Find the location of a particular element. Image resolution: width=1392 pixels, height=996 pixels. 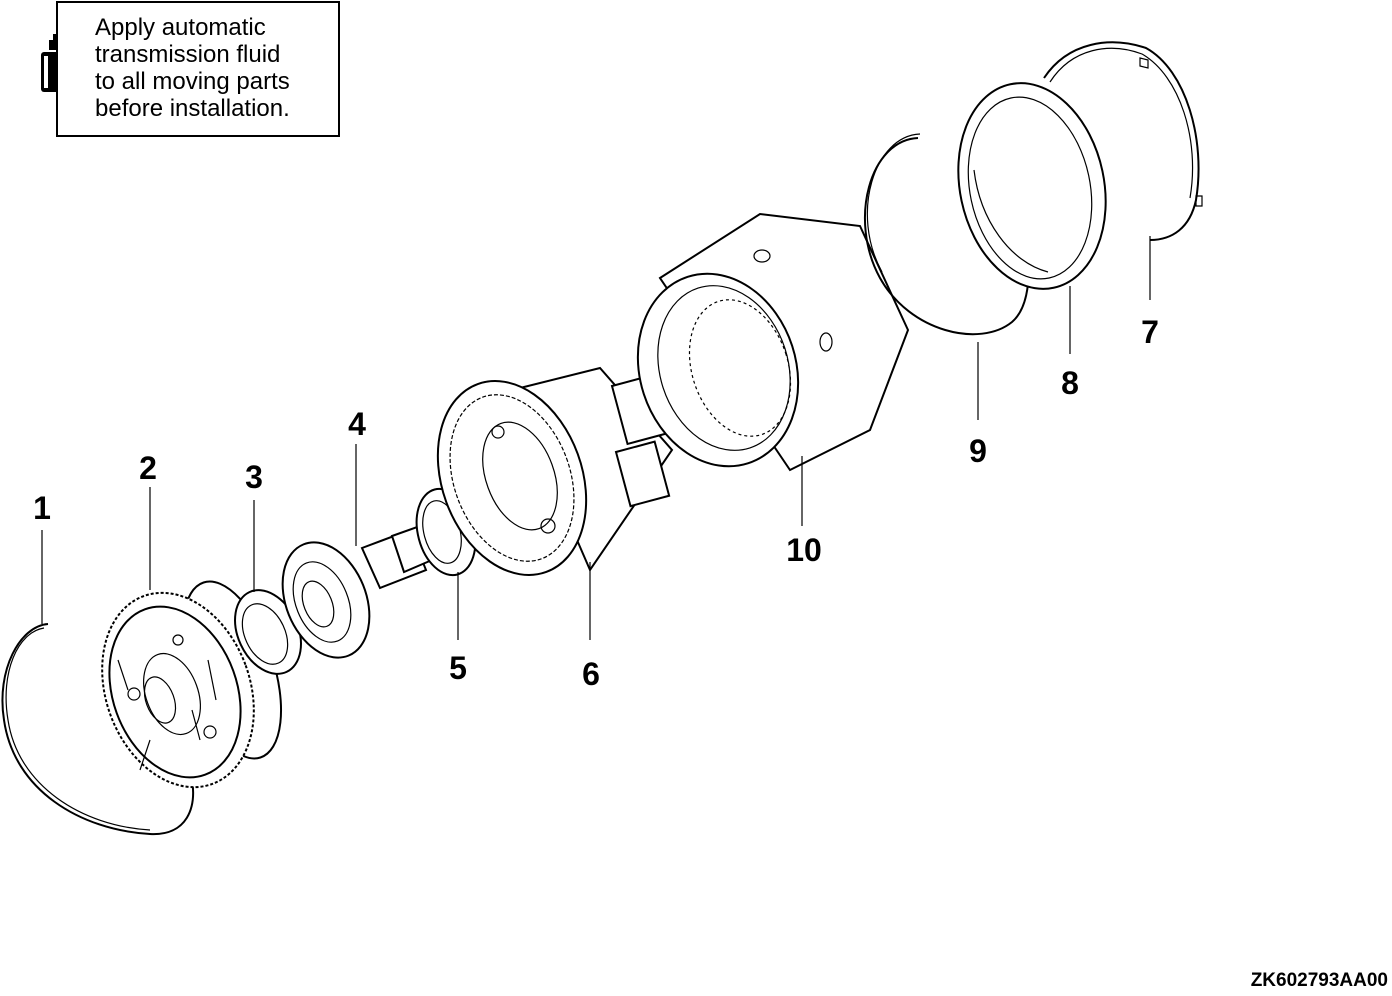

reference-code: ZK602793AA00 is located at coordinates (1319, 980).